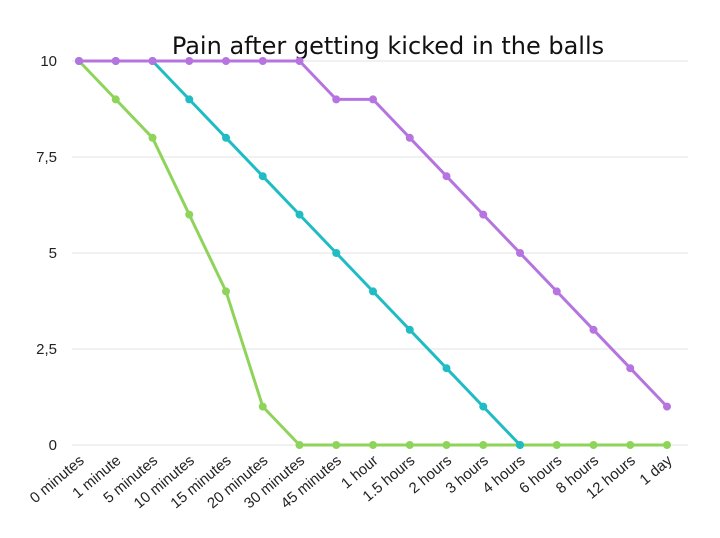 This screenshot has width=720, height=538. I want to click on y-tick-label: 5, so click(53, 253).